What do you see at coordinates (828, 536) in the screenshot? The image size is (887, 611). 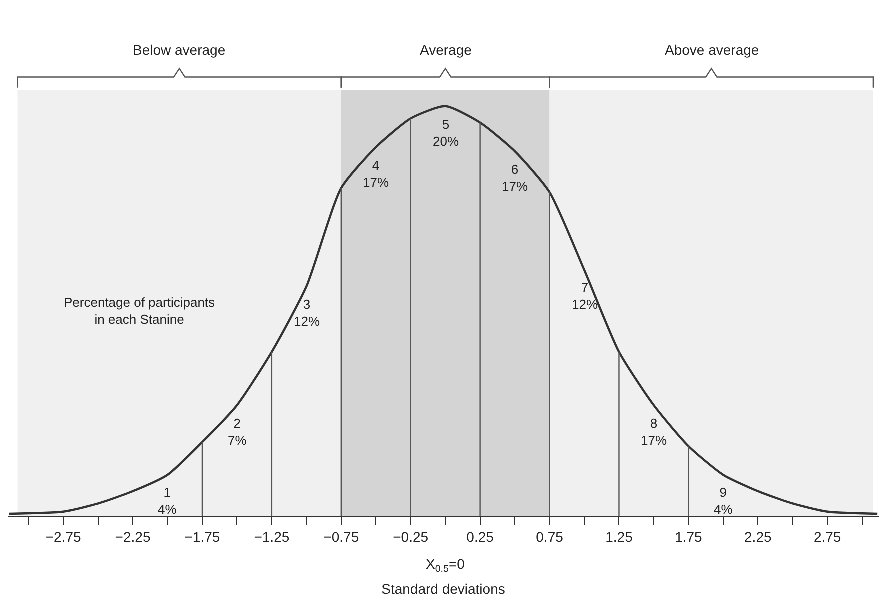 I see `x-tick-label: 2.75` at bounding box center [828, 536].